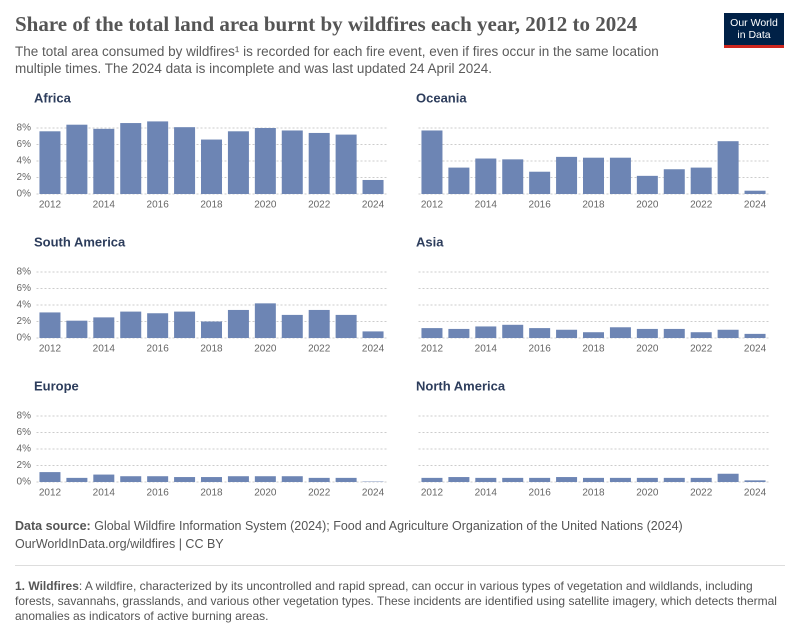 The image size is (800, 636). I want to click on y-tick-label: 6%, so click(24, 288).